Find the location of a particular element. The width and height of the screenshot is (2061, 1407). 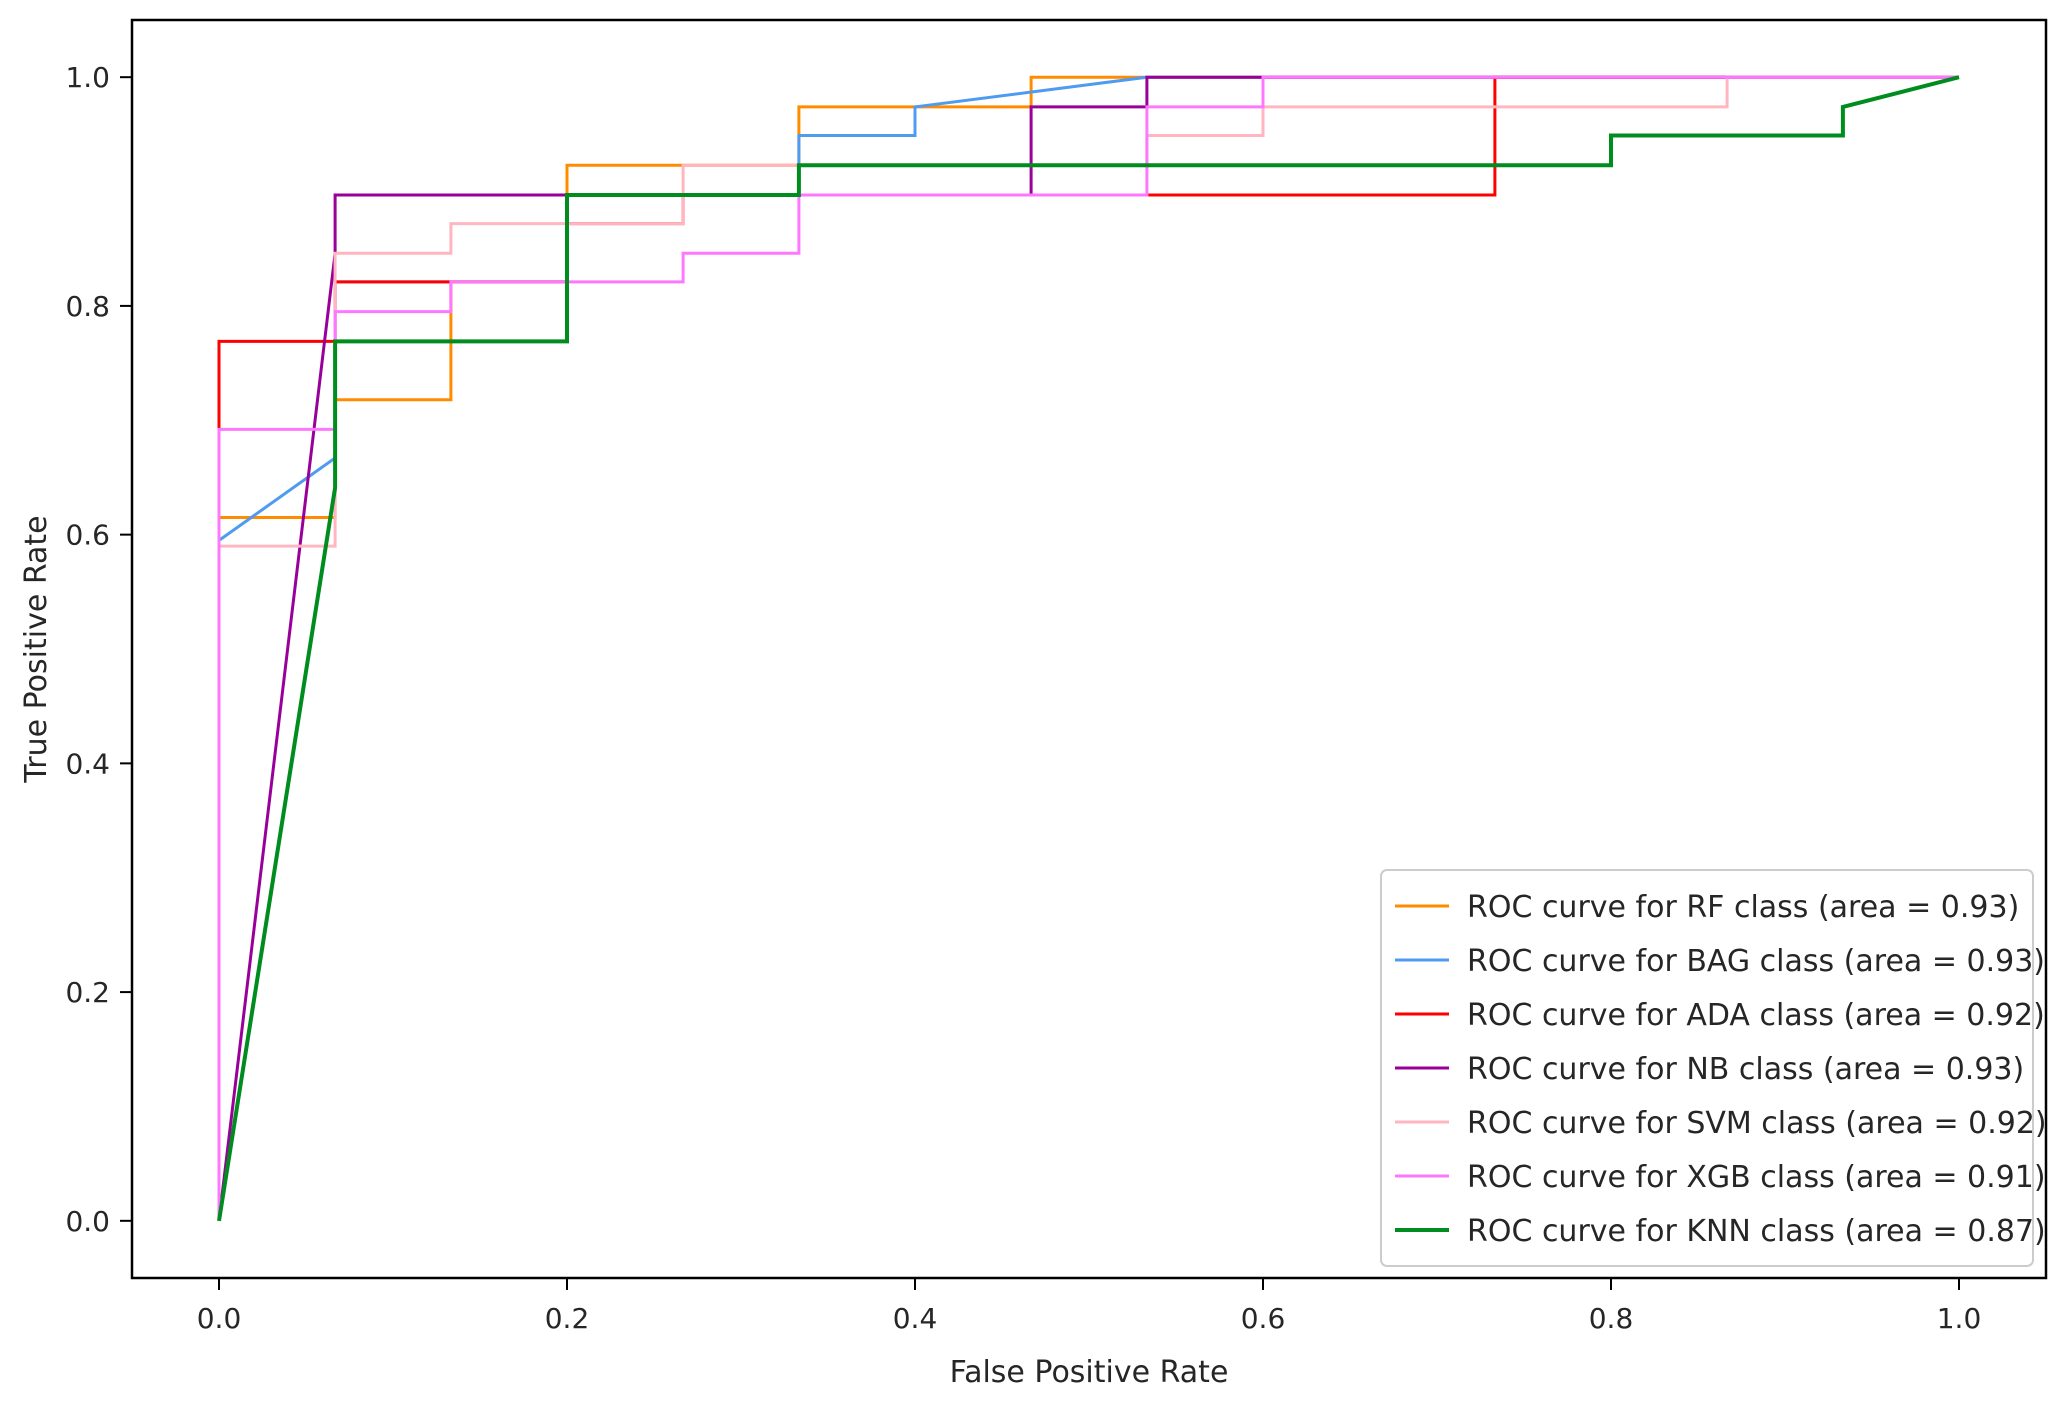

y-tick-label: 0.8 is located at coordinates (87, 306).